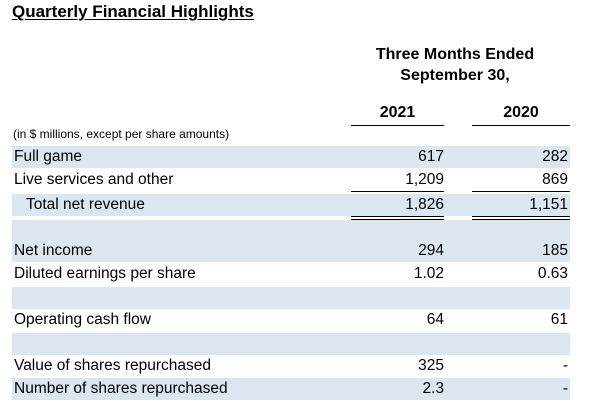 This screenshot has height=420, width=598. Describe the element at coordinates (433, 388) in the screenshot. I see `value-2021: 2.3` at that location.